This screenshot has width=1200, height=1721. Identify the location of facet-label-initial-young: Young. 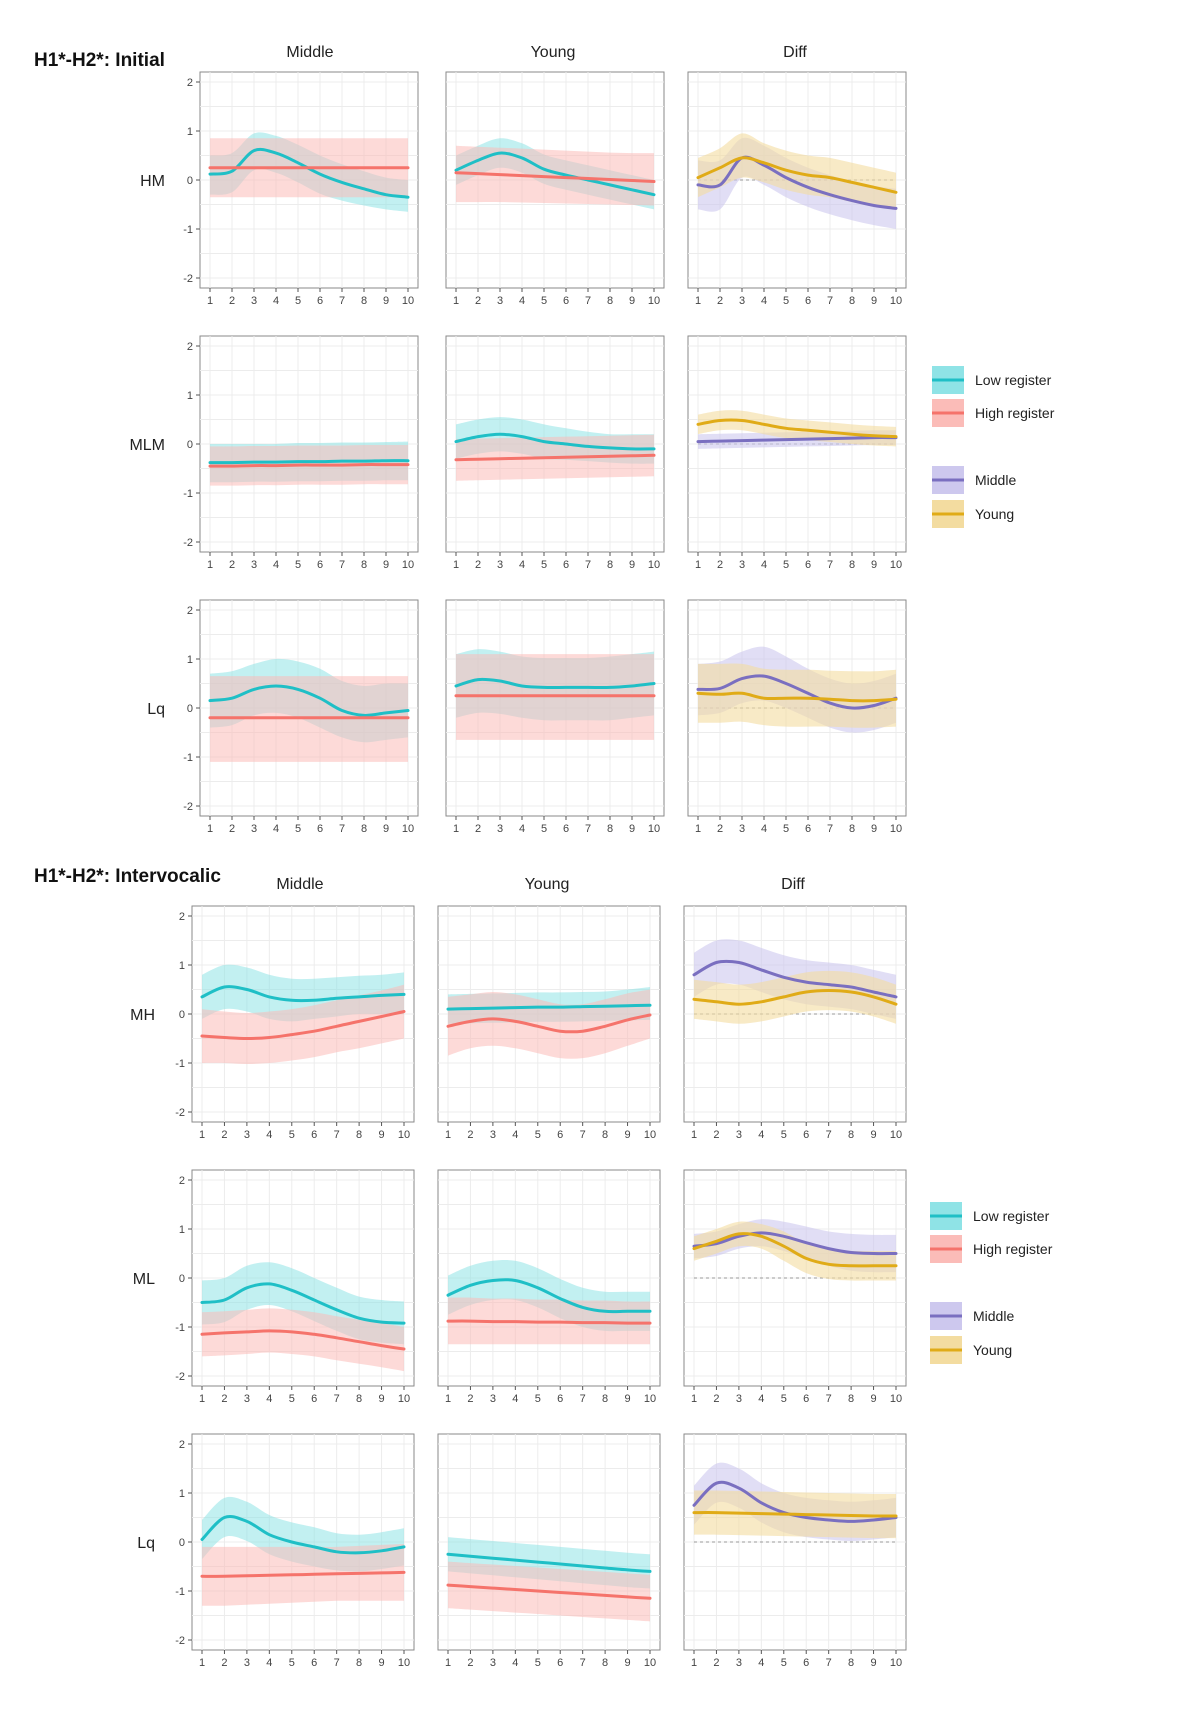
(553, 52).